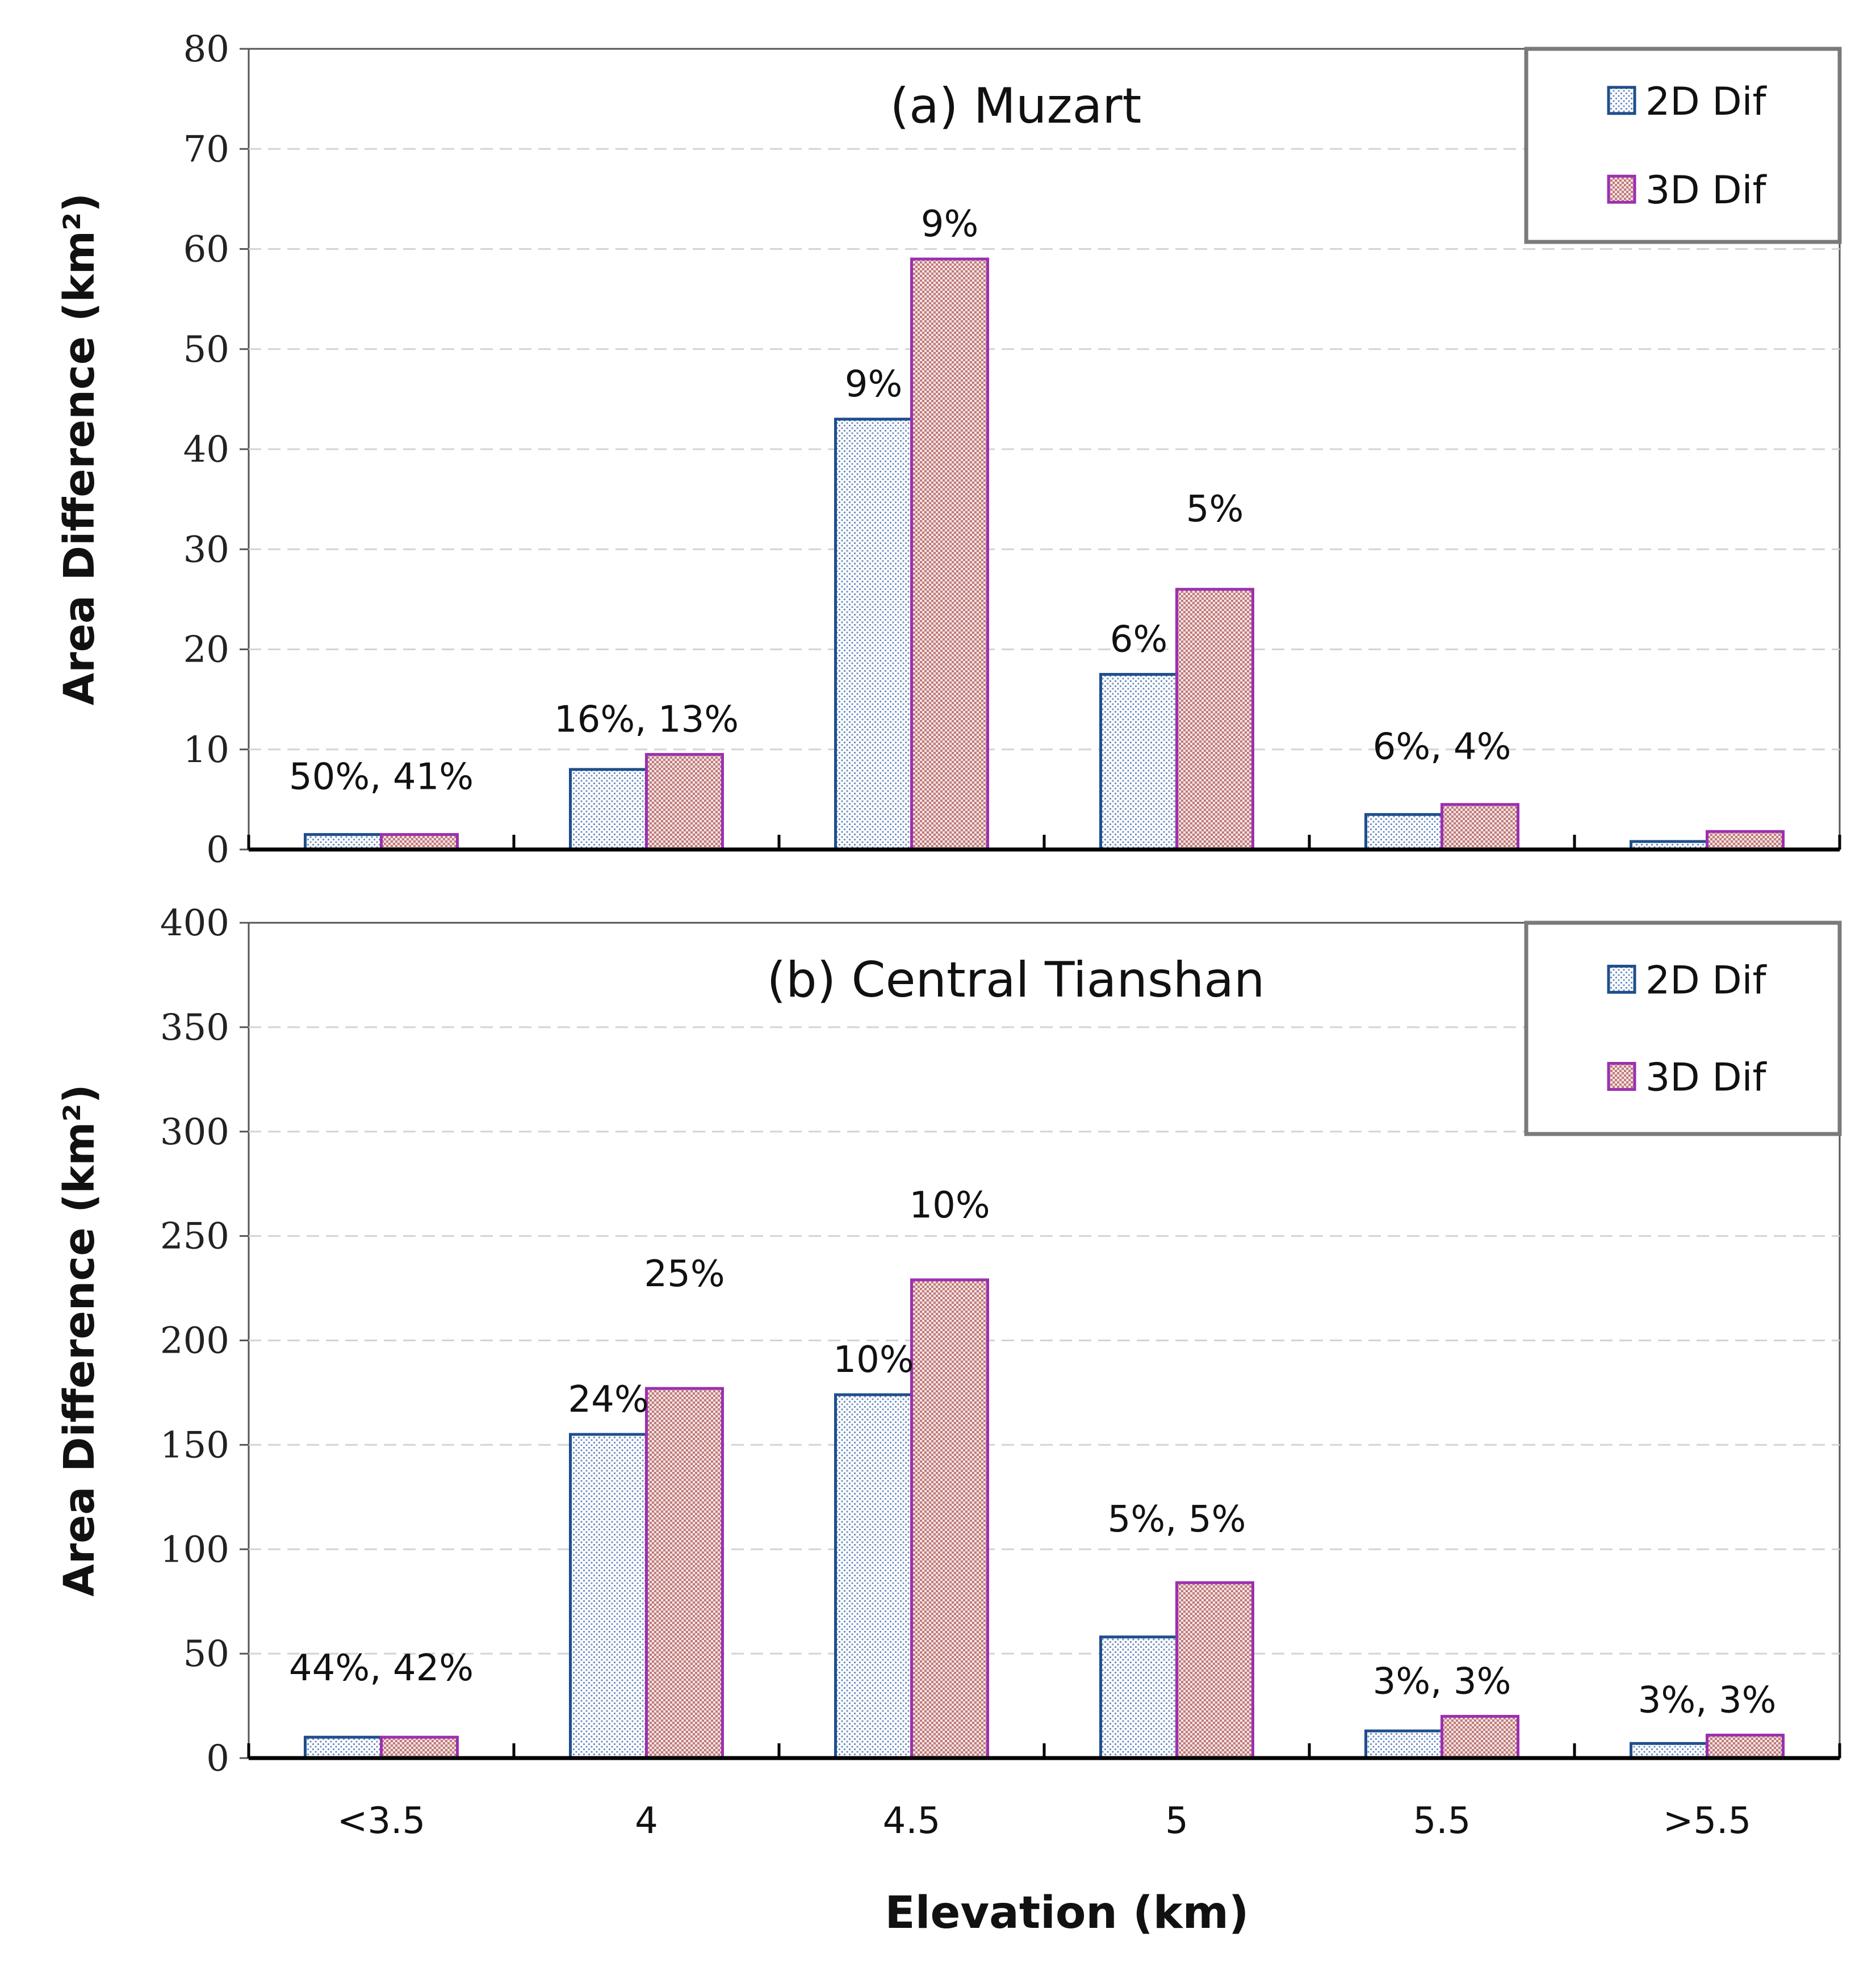 This screenshot has width=1876, height=1975. I want to click on y-tick-label: 100, so click(194, 1550).